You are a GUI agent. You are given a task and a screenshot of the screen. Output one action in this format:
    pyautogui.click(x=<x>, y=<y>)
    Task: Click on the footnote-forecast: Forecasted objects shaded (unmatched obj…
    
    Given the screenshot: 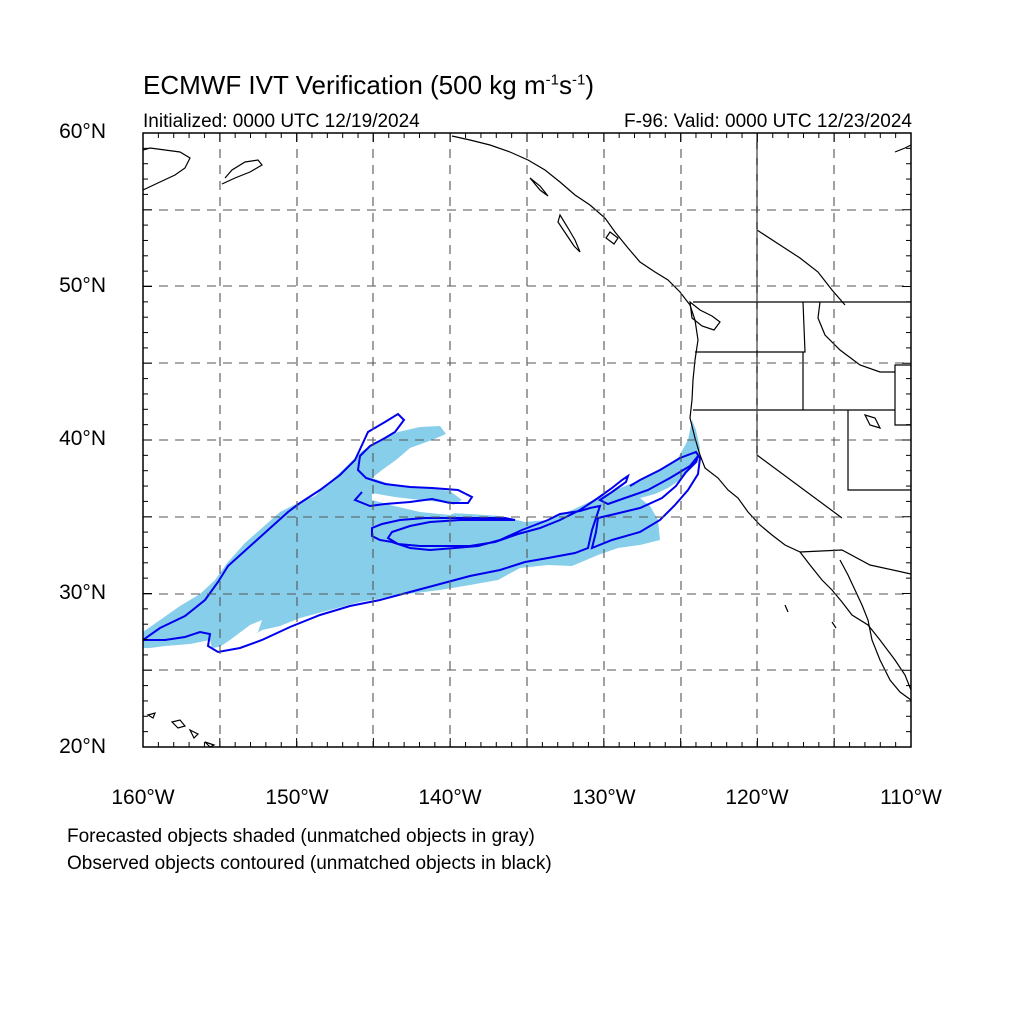 What is the action you would take?
    pyautogui.click(x=301, y=836)
    